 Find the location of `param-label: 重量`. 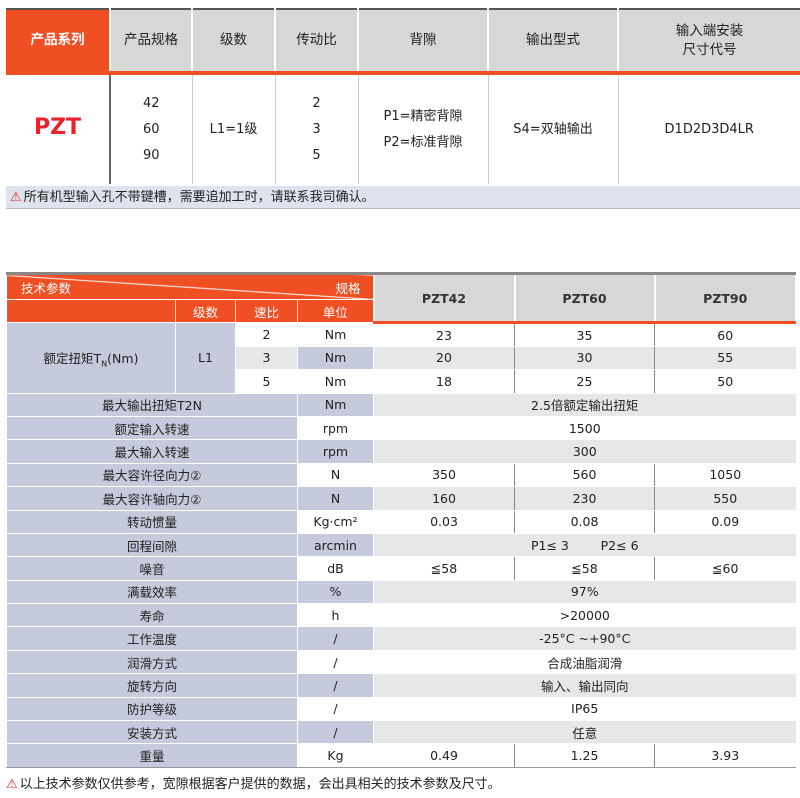

param-label: 重量 is located at coordinates (152, 755).